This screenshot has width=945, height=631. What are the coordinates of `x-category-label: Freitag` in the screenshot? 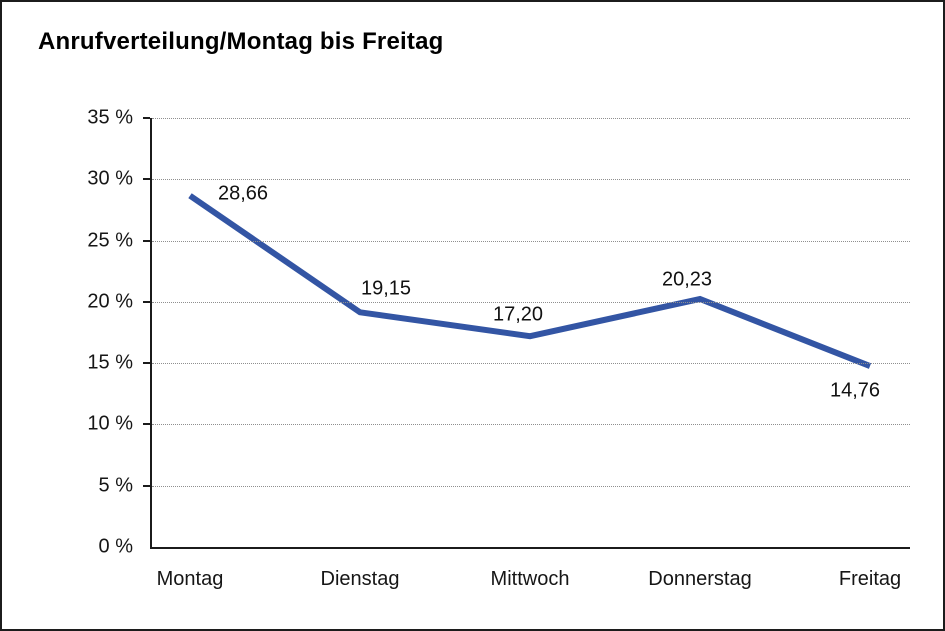 It's located at (870, 579).